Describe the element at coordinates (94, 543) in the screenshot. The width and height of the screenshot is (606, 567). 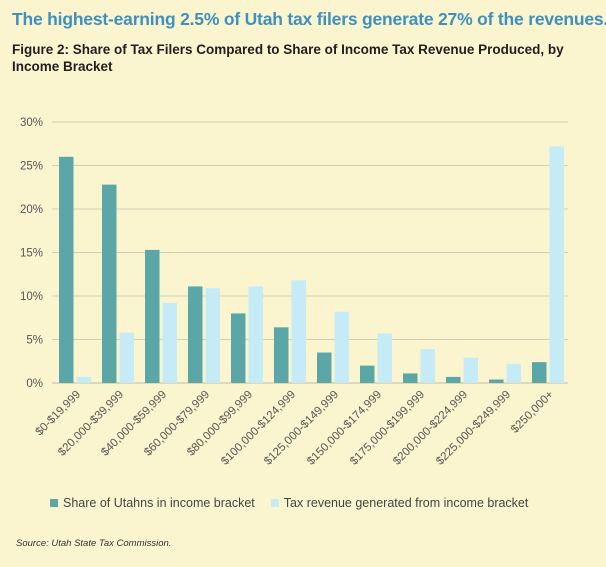
I see `source-note: Source: Utah State Tax Commission.` at that location.